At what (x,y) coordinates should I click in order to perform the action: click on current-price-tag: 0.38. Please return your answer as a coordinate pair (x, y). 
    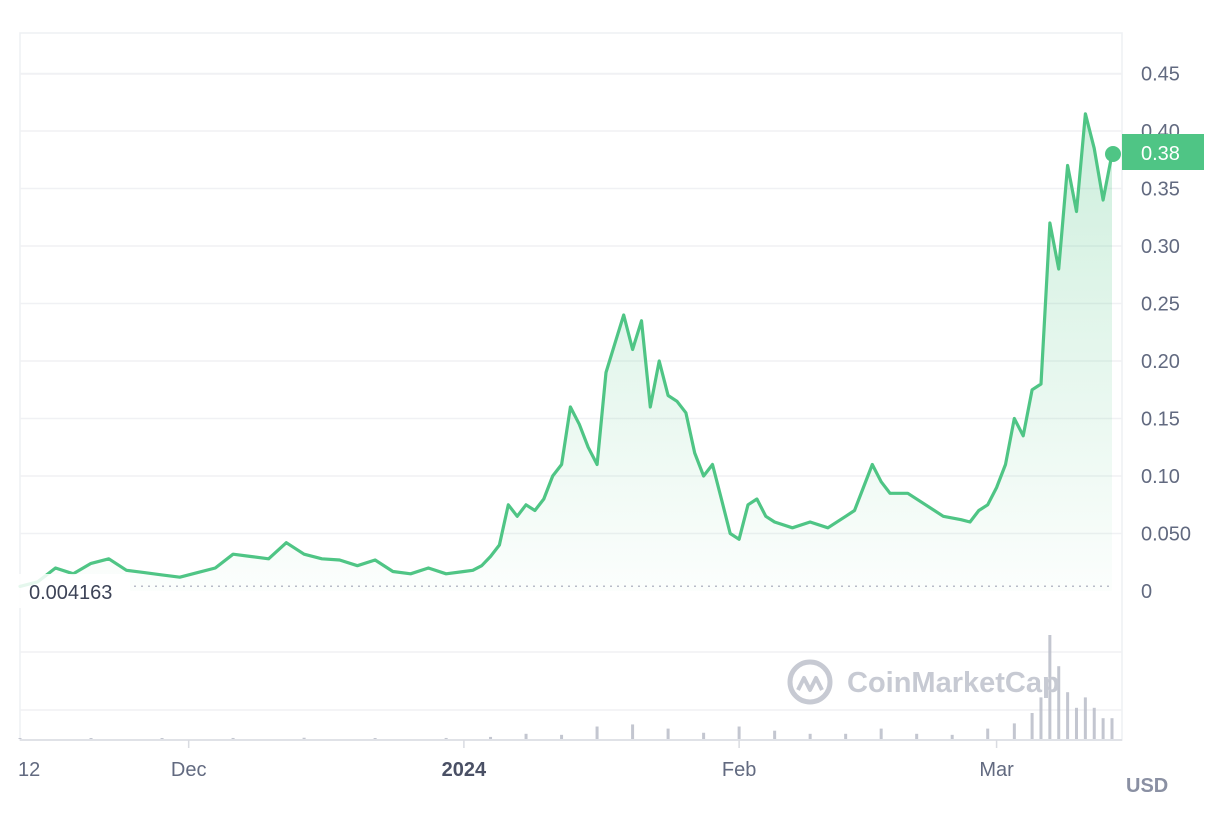
    Looking at the image, I should click on (1163, 152).